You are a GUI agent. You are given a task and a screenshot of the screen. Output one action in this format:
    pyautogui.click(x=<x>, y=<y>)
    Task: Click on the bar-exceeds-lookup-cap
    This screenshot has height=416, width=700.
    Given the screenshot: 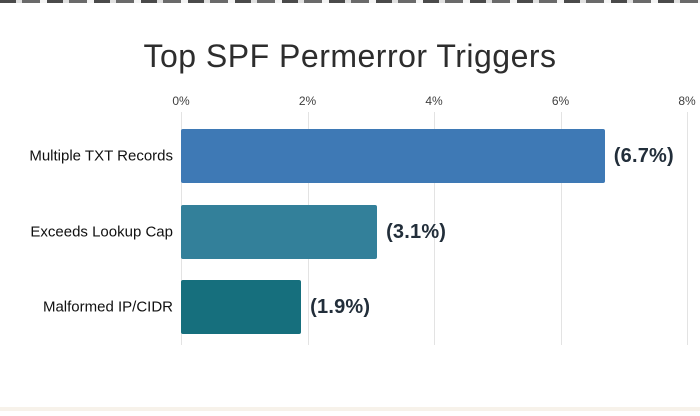 What is the action you would take?
    pyautogui.click(x=279, y=231)
    